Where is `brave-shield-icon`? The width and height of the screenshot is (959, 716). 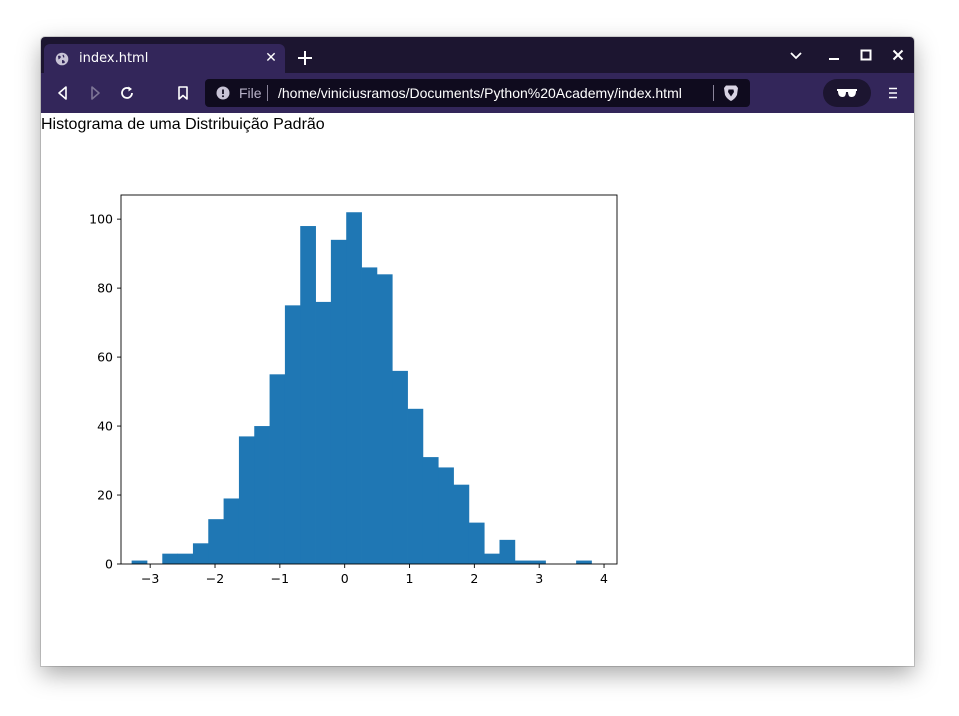 brave-shield-icon is located at coordinates (731, 93).